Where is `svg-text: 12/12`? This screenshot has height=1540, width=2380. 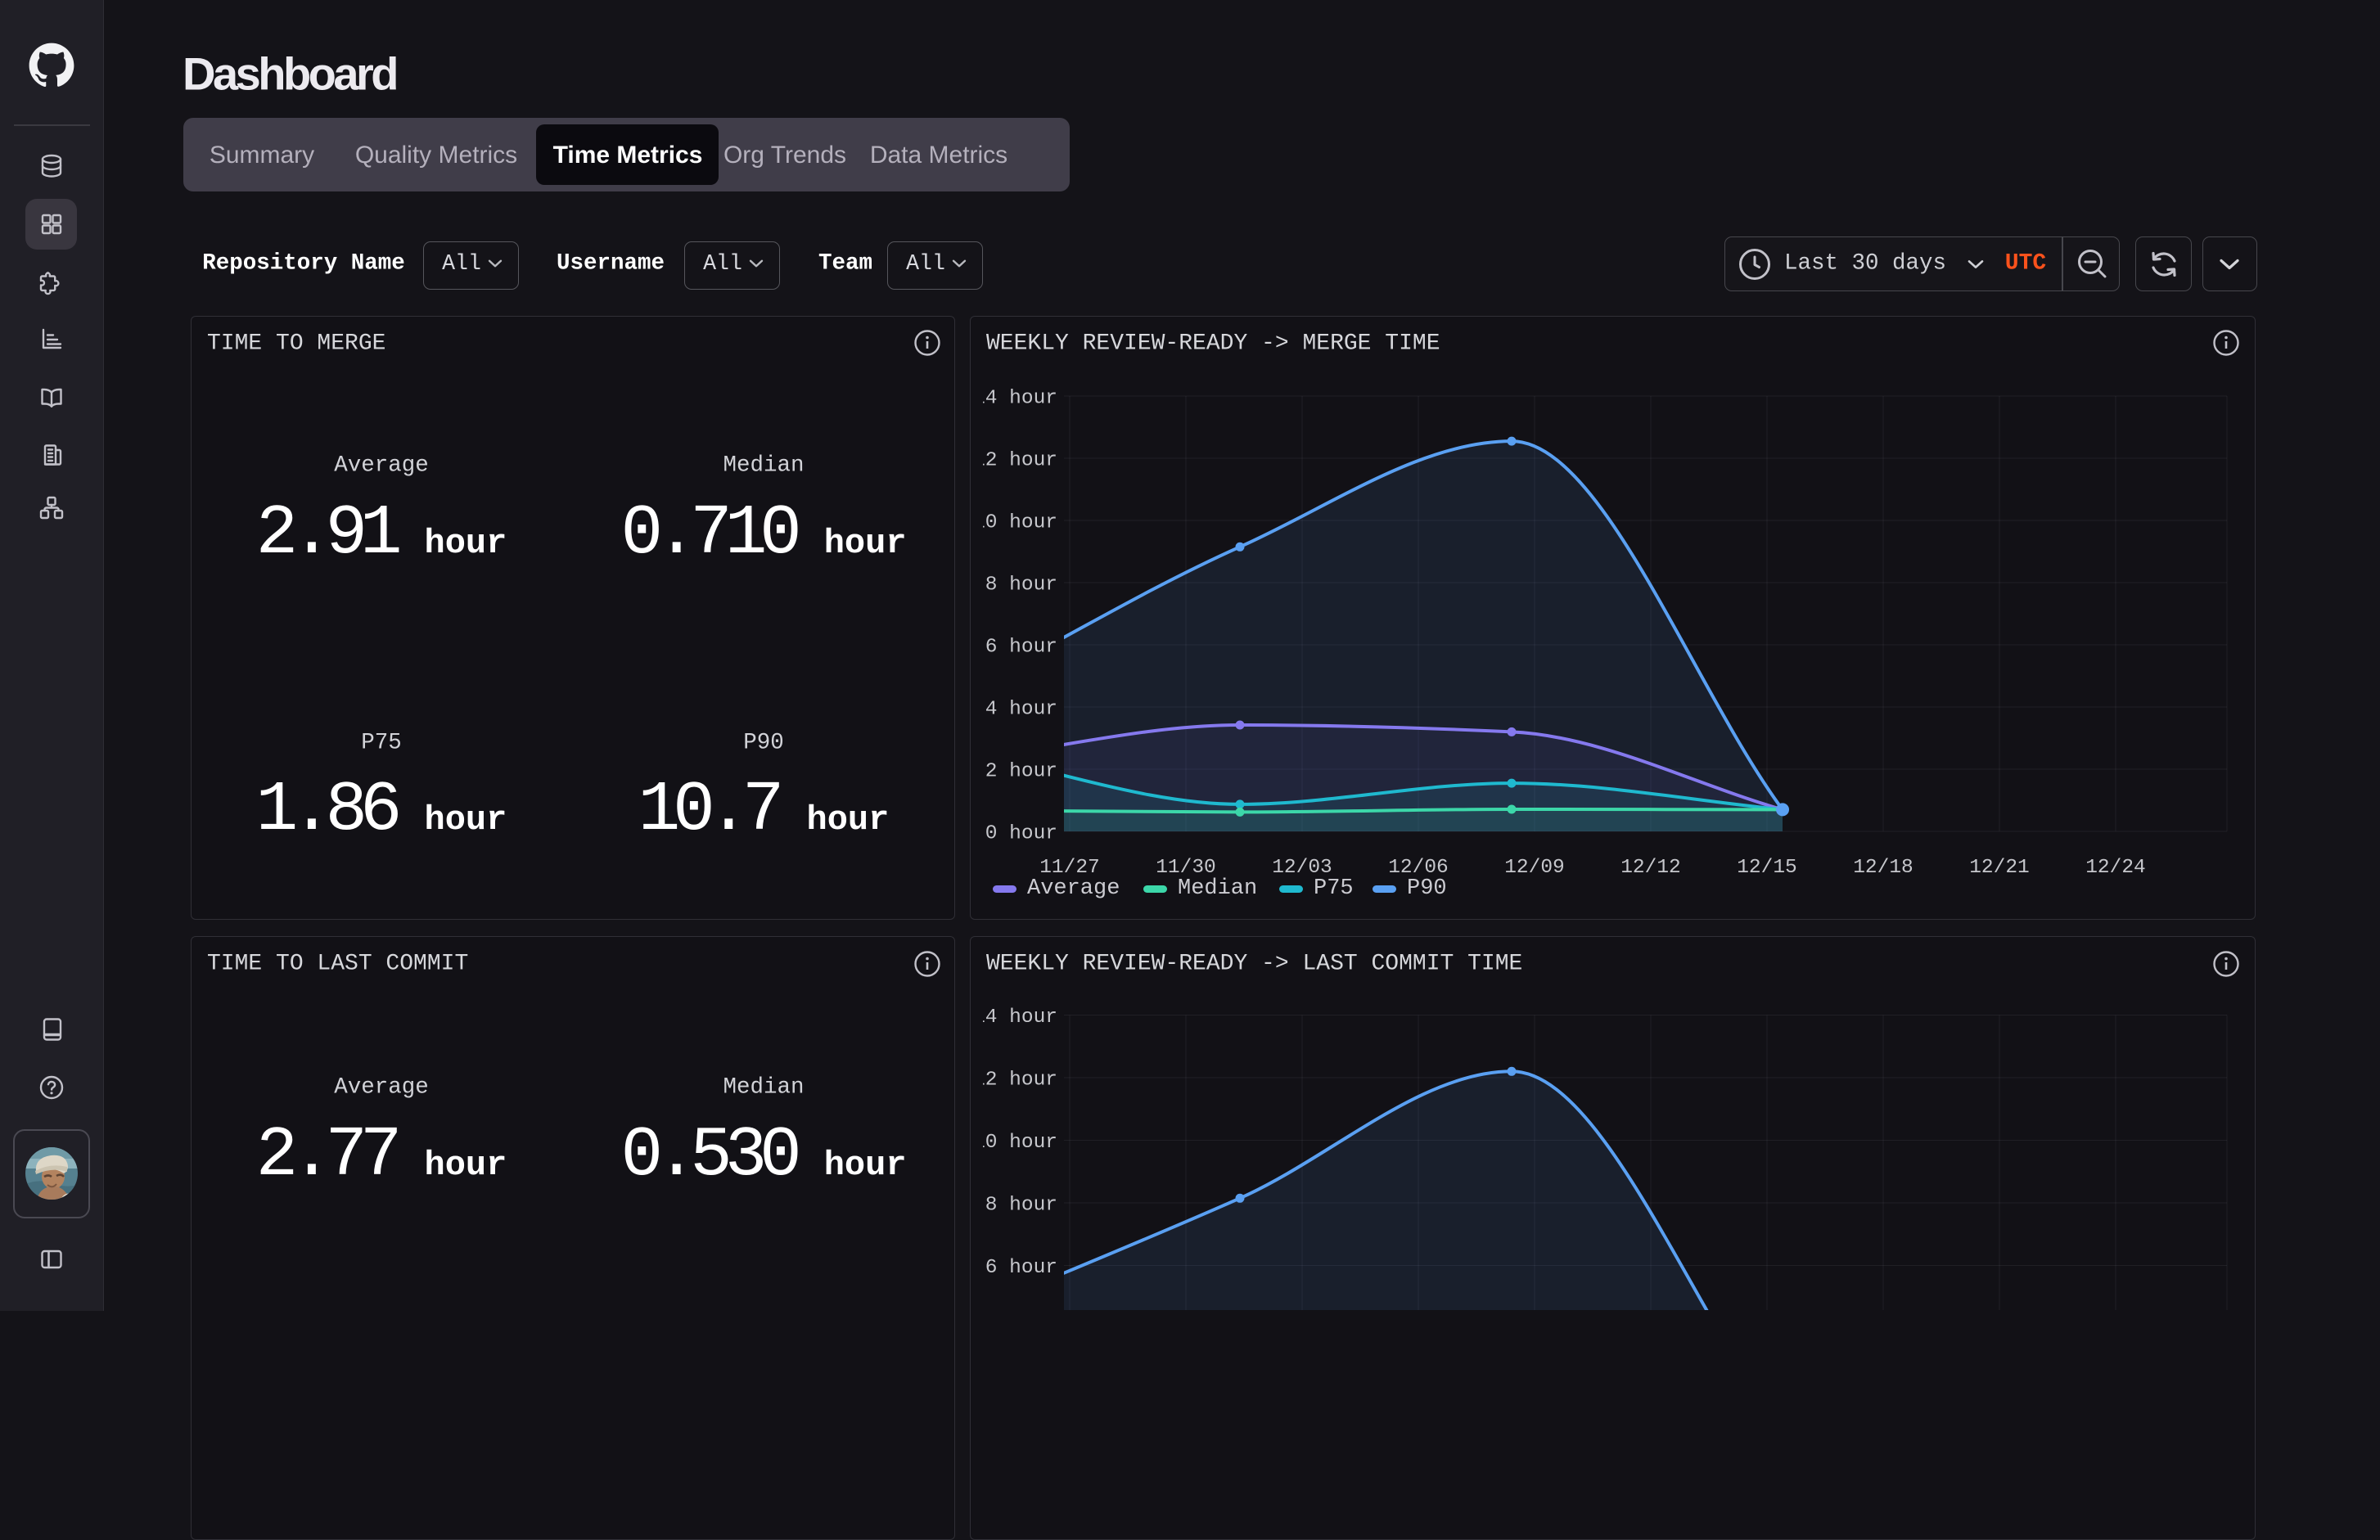
svg-text: 12/12 is located at coordinates (1650, 868).